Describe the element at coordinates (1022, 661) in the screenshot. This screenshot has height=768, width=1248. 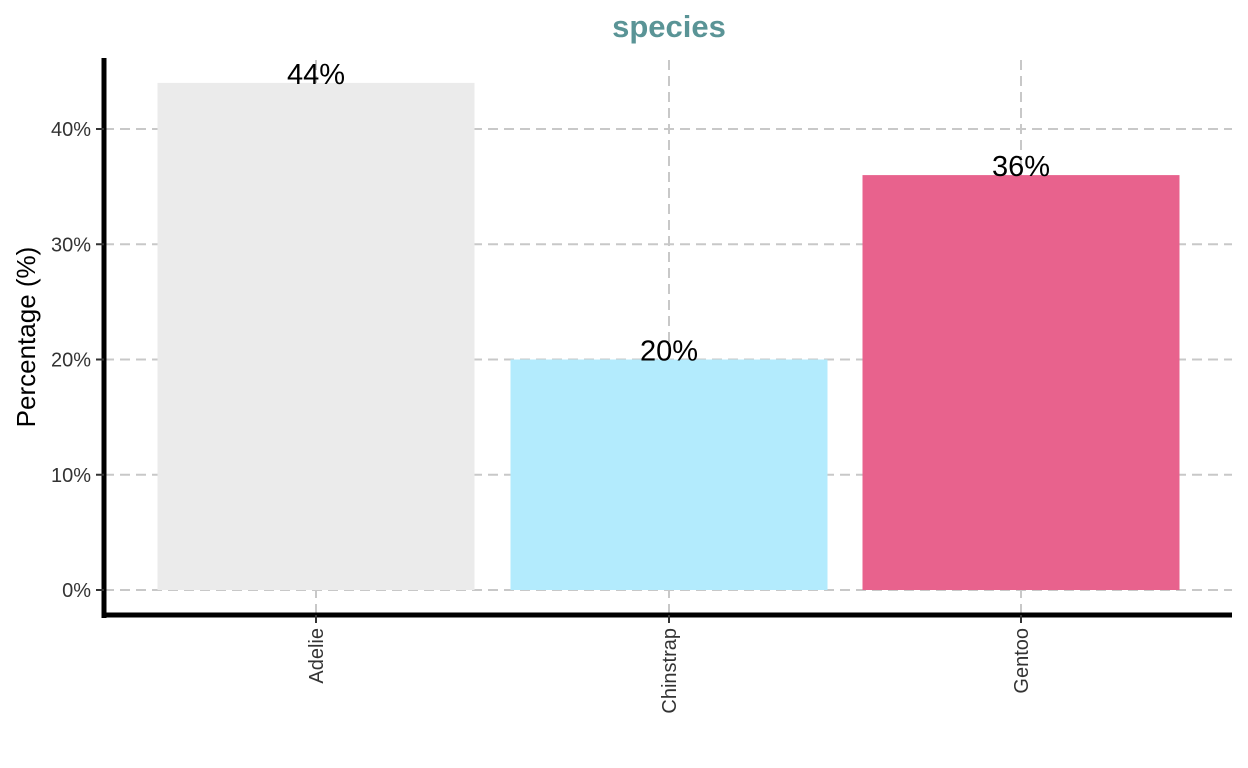
I see `x-tick-label-gentoo: Gentoo` at that location.